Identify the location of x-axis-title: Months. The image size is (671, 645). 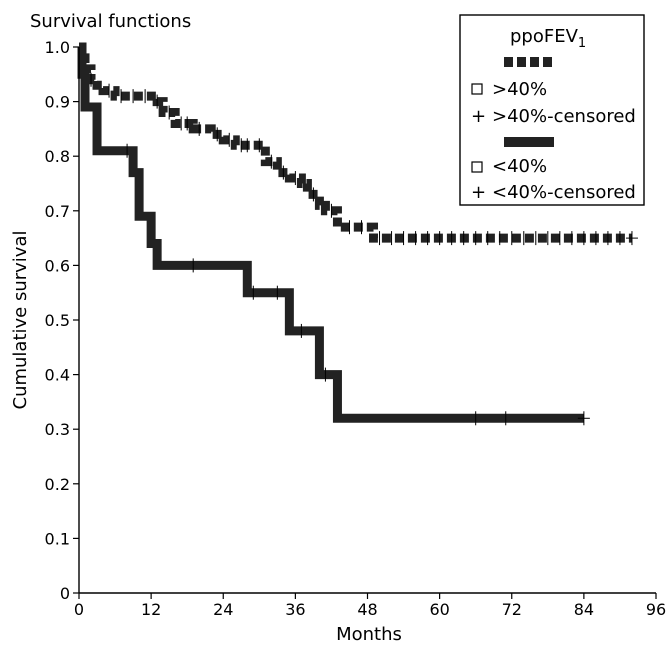
(369, 634).